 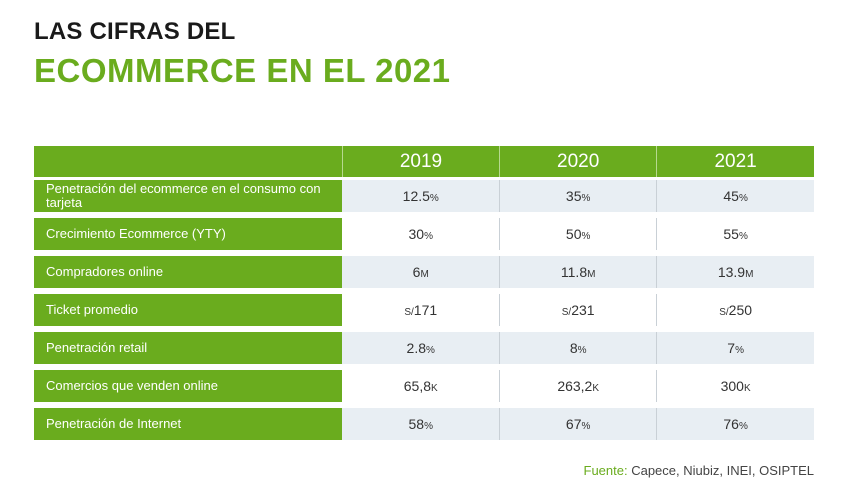 I want to click on table-header: 2019 2020 2021, so click(x=424, y=162).